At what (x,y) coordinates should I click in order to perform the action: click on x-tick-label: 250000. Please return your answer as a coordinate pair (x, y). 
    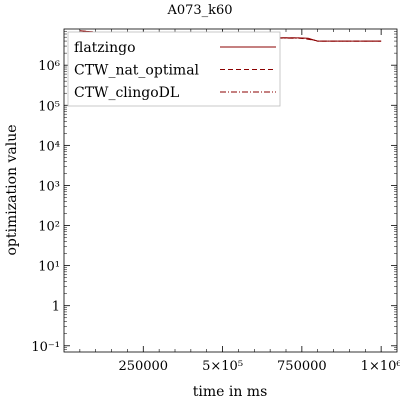
    Looking at the image, I should click on (143, 366).